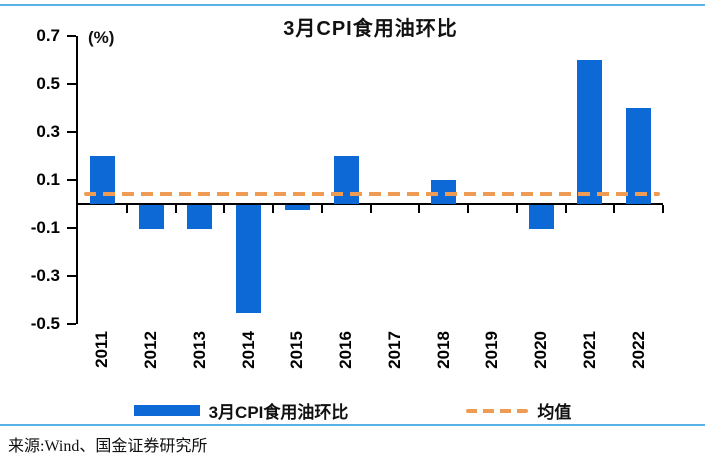  I want to click on x-axis-label-2013: 2013, so click(199, 350).